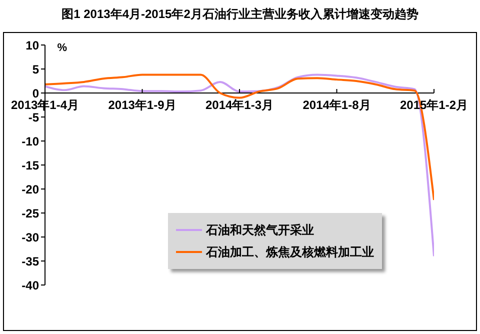  Describe the element at coordinates (260, 230) in the screenshot. I see `legend-label: 石油和天然气开采业` at that location.